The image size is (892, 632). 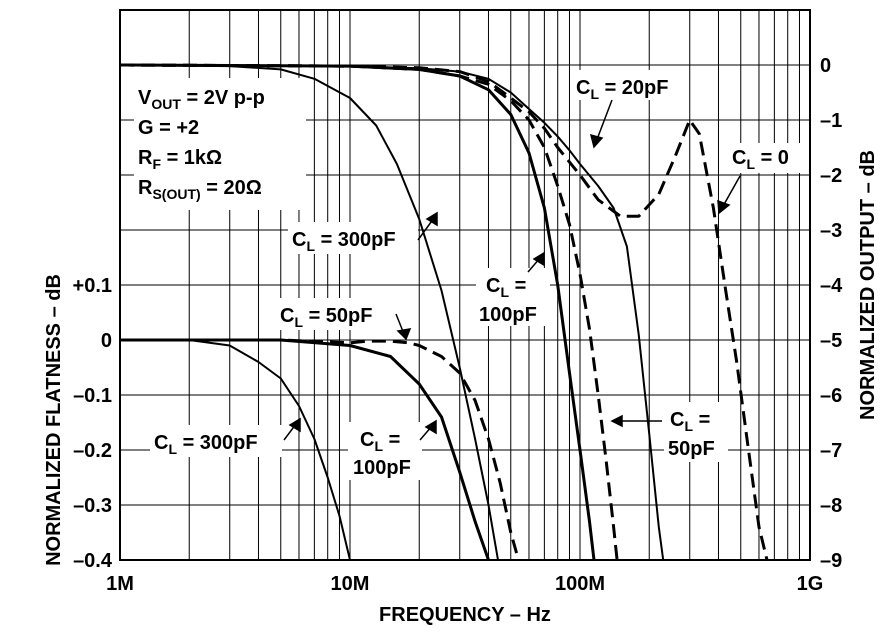 I want to click on y-right-tick-label: –3, so click(x=831, y=231).